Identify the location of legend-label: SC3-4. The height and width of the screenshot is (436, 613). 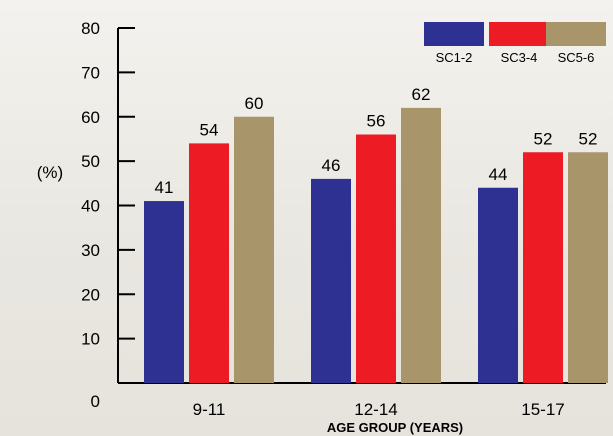
(519, 57).